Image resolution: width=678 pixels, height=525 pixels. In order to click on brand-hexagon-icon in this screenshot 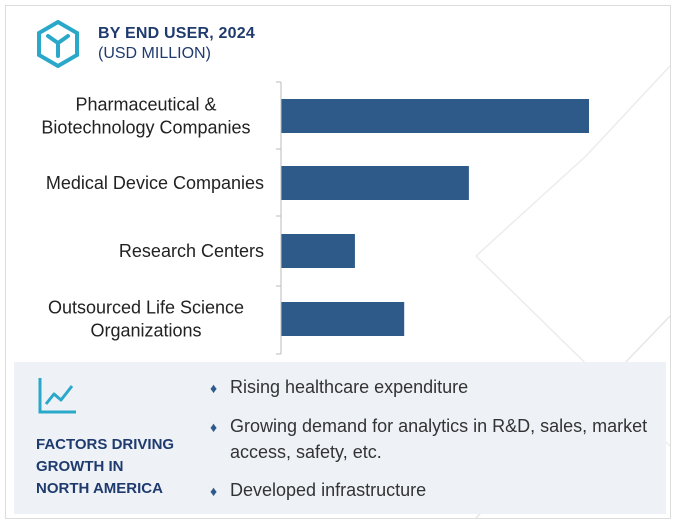, I will do `click(58, 44)`.